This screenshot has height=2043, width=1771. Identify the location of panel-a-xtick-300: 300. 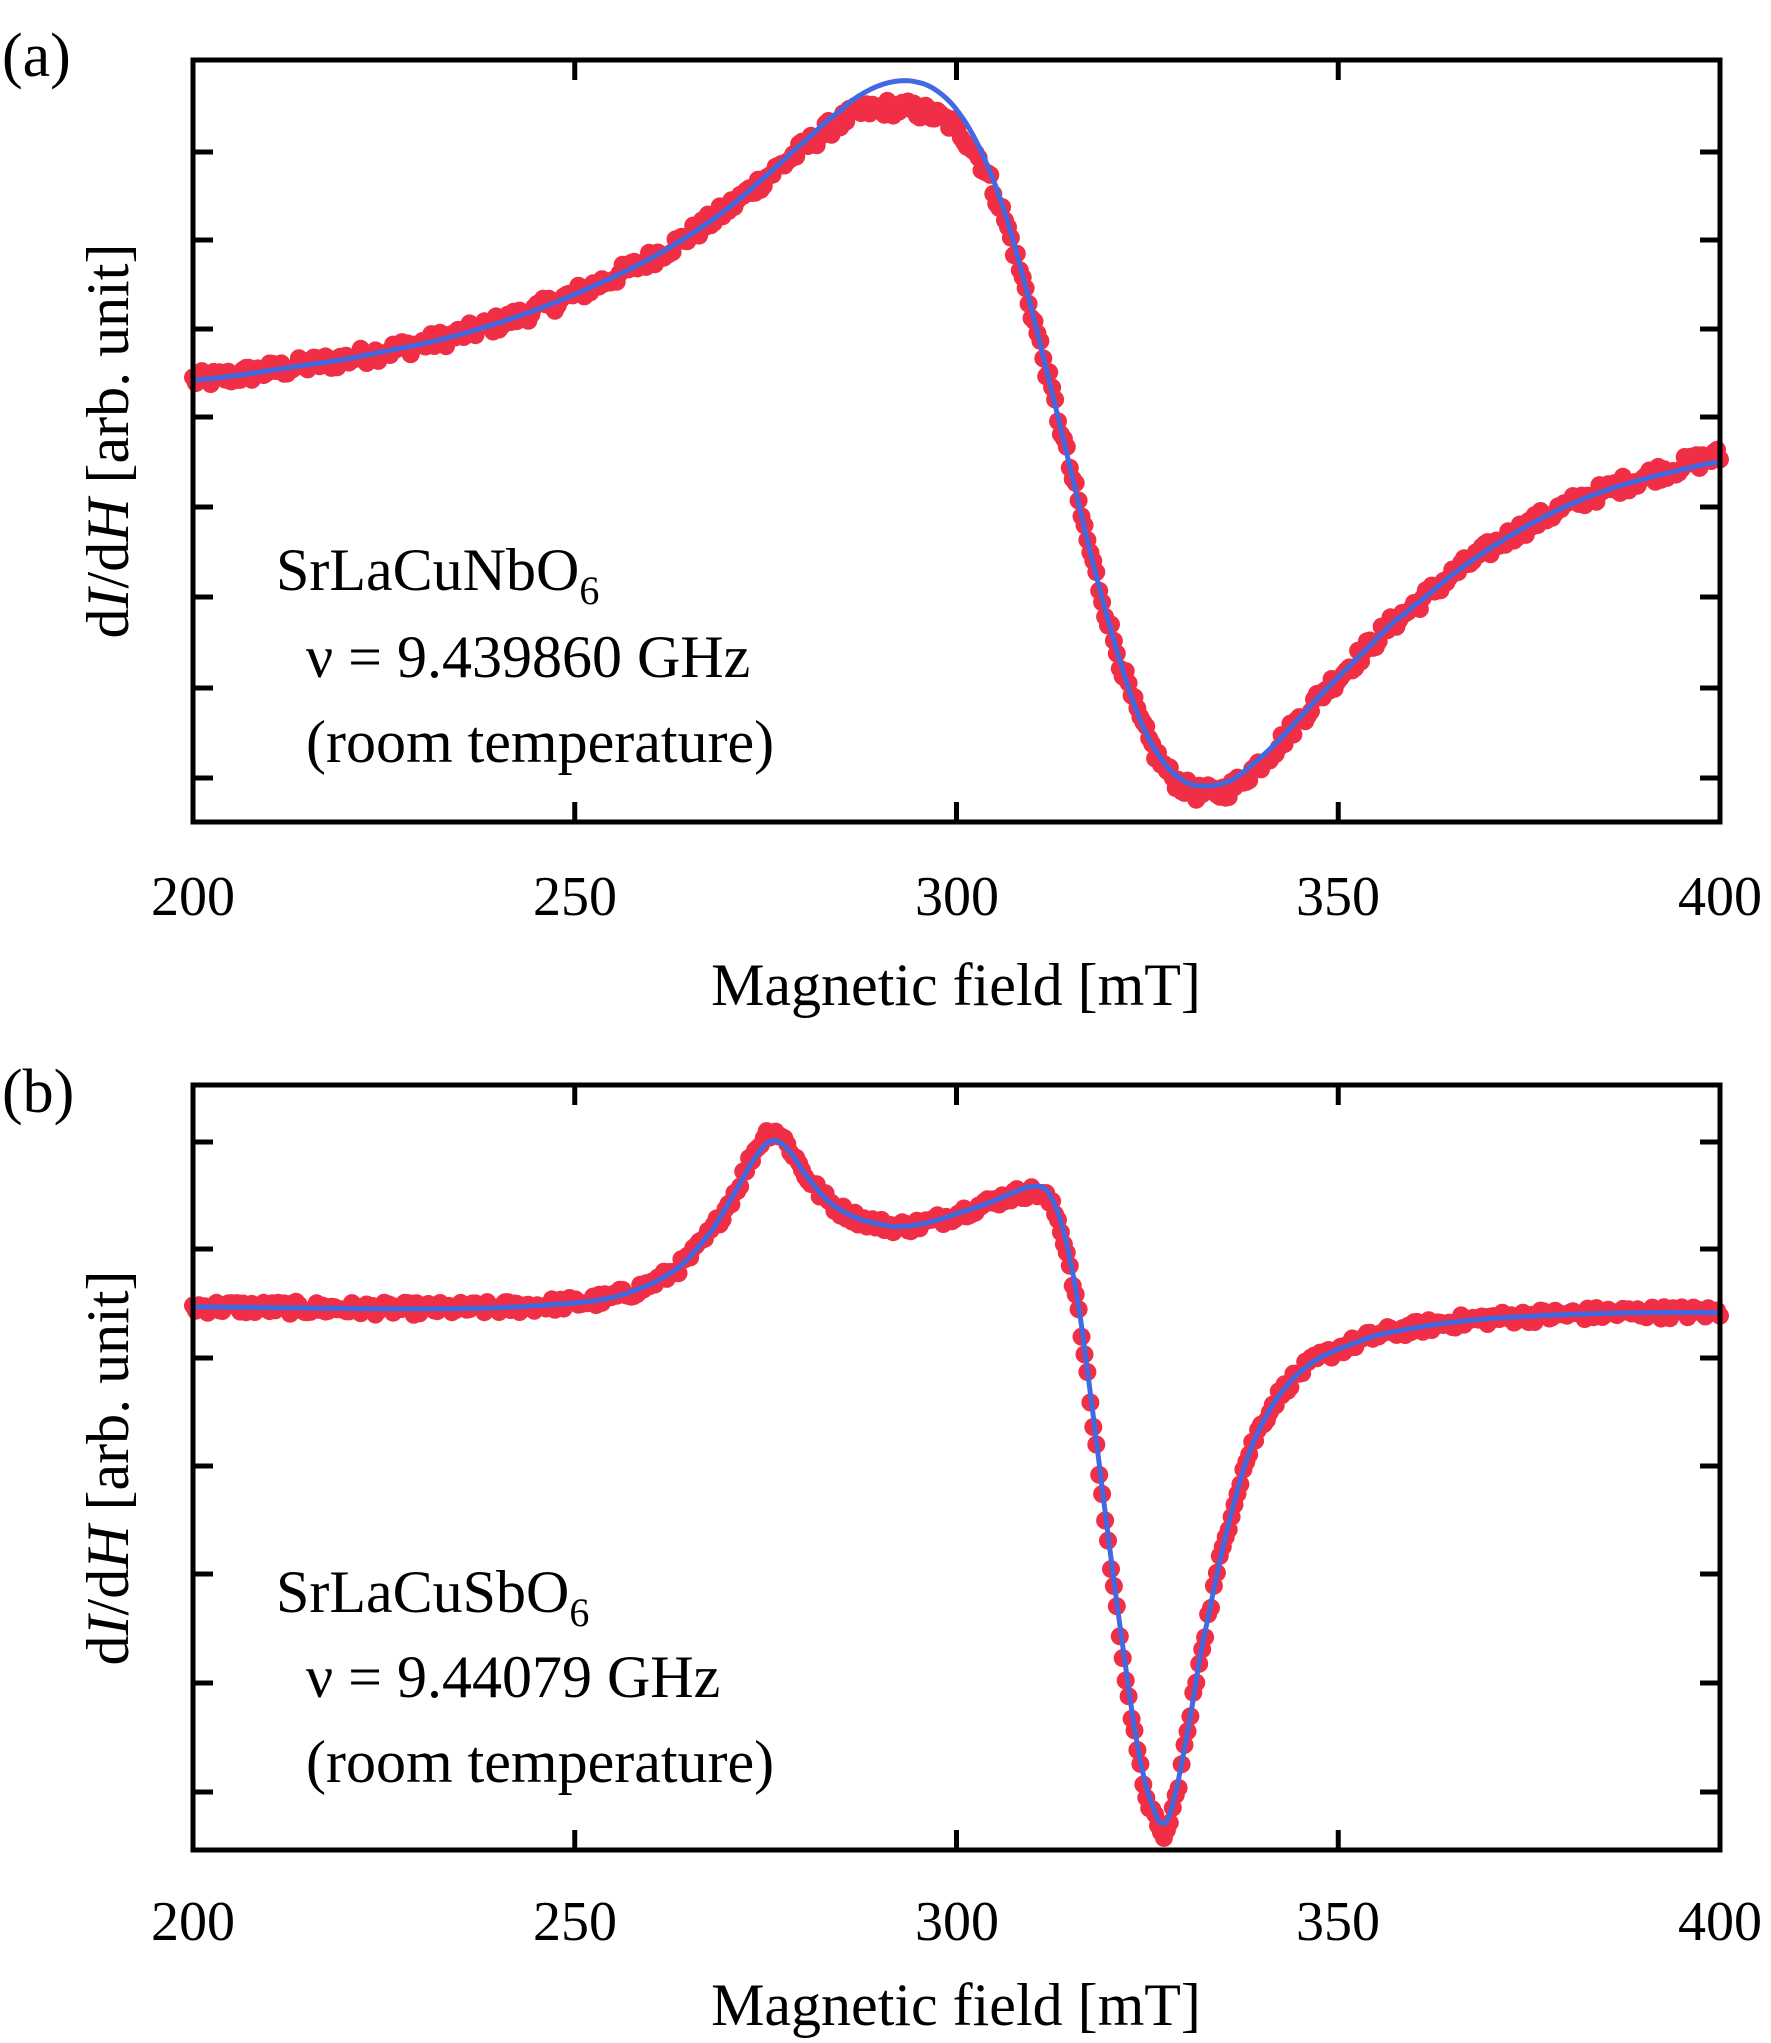
(957, 897).